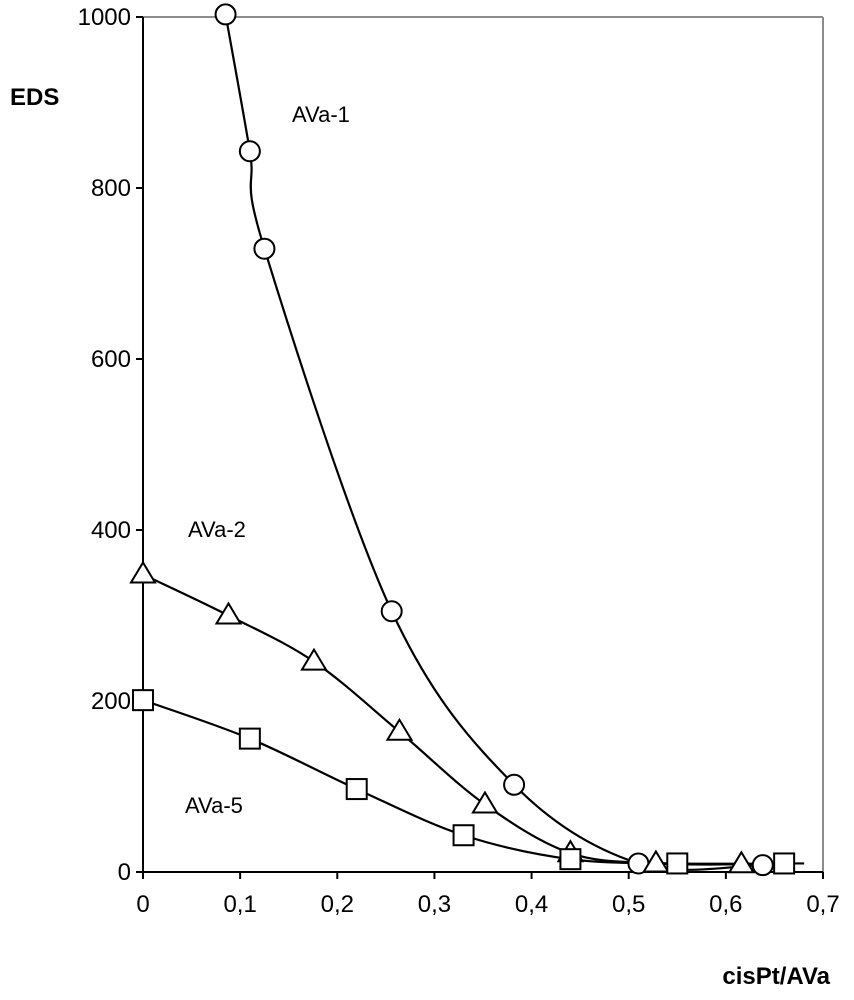 The image size is (854, 1000). I want to click on x-tick-label: 0,7, so click(822, 904).